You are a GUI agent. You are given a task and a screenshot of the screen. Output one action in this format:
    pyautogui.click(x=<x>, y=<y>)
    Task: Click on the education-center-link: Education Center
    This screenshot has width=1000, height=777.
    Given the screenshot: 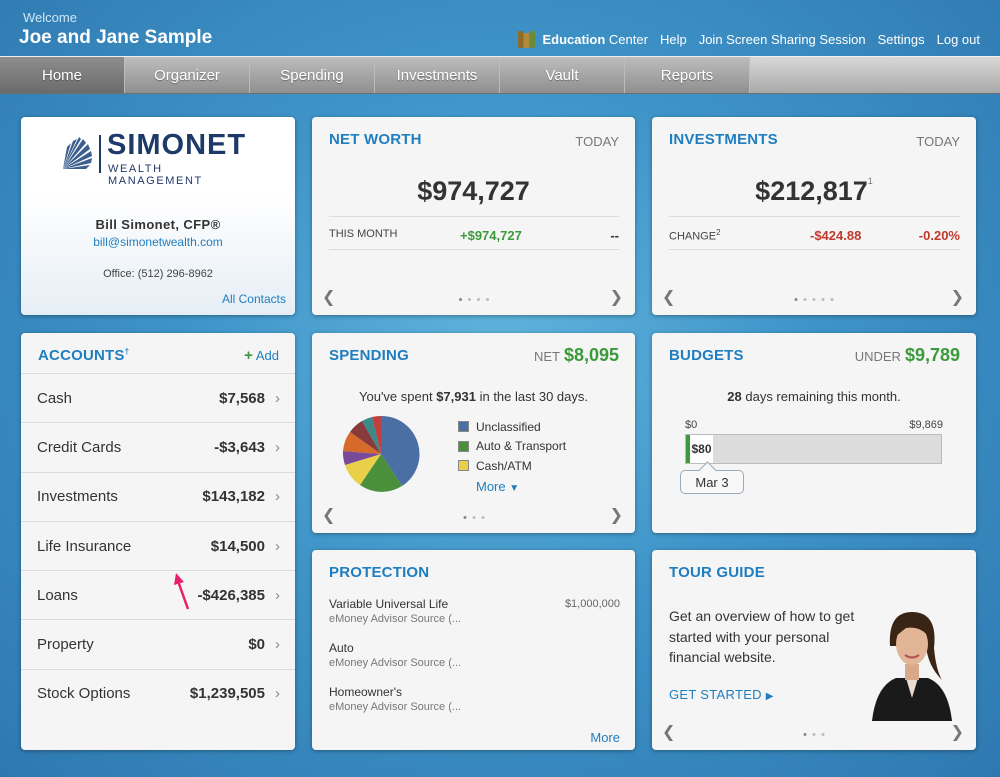 What is the action you would take?
    pyautogui.click(x=583, y=39)
    